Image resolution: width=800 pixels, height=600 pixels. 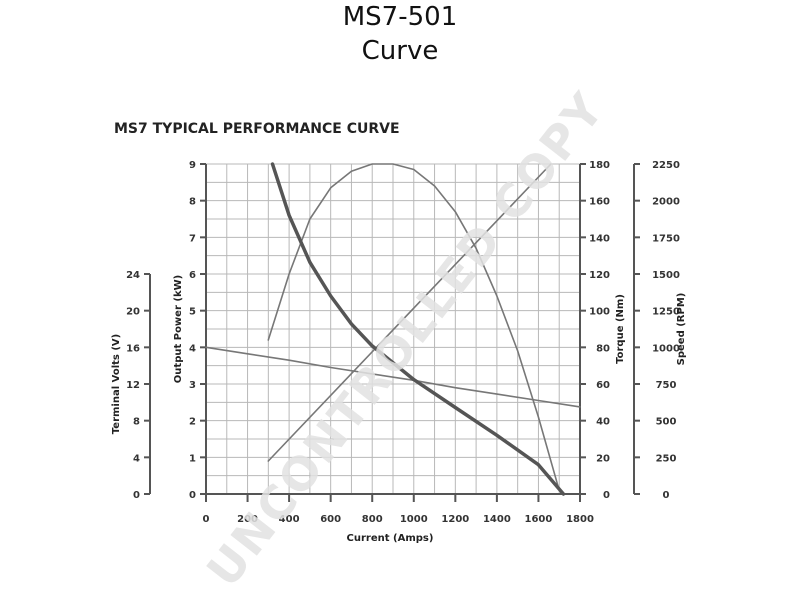 I want to click on chart-heading: MS7 TYPICAL PERFORMANCE CURVE, so click(x=257, y=129).